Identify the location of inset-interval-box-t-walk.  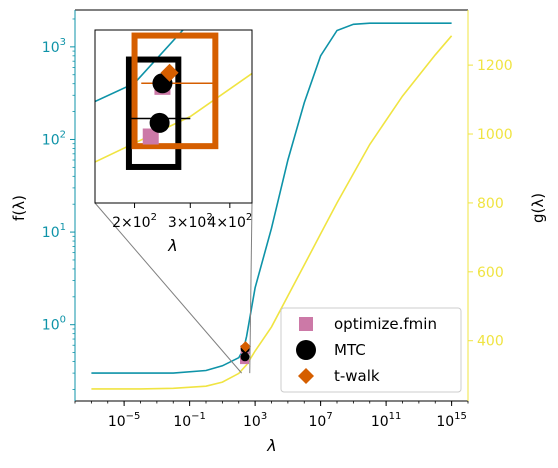
(175, 91).